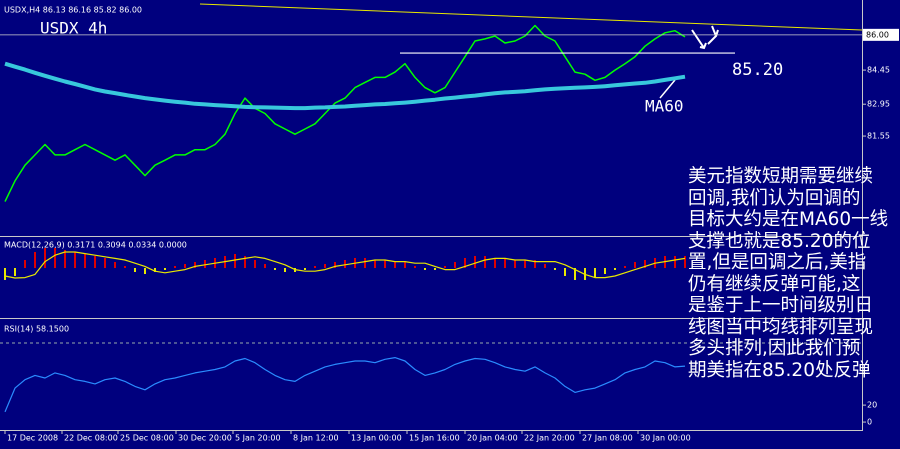 Image resolution: width=900 pixels, height=449 pixels. Describe the element at coordinates (667, 89) in the screenshot. I see `pointer` at that location.